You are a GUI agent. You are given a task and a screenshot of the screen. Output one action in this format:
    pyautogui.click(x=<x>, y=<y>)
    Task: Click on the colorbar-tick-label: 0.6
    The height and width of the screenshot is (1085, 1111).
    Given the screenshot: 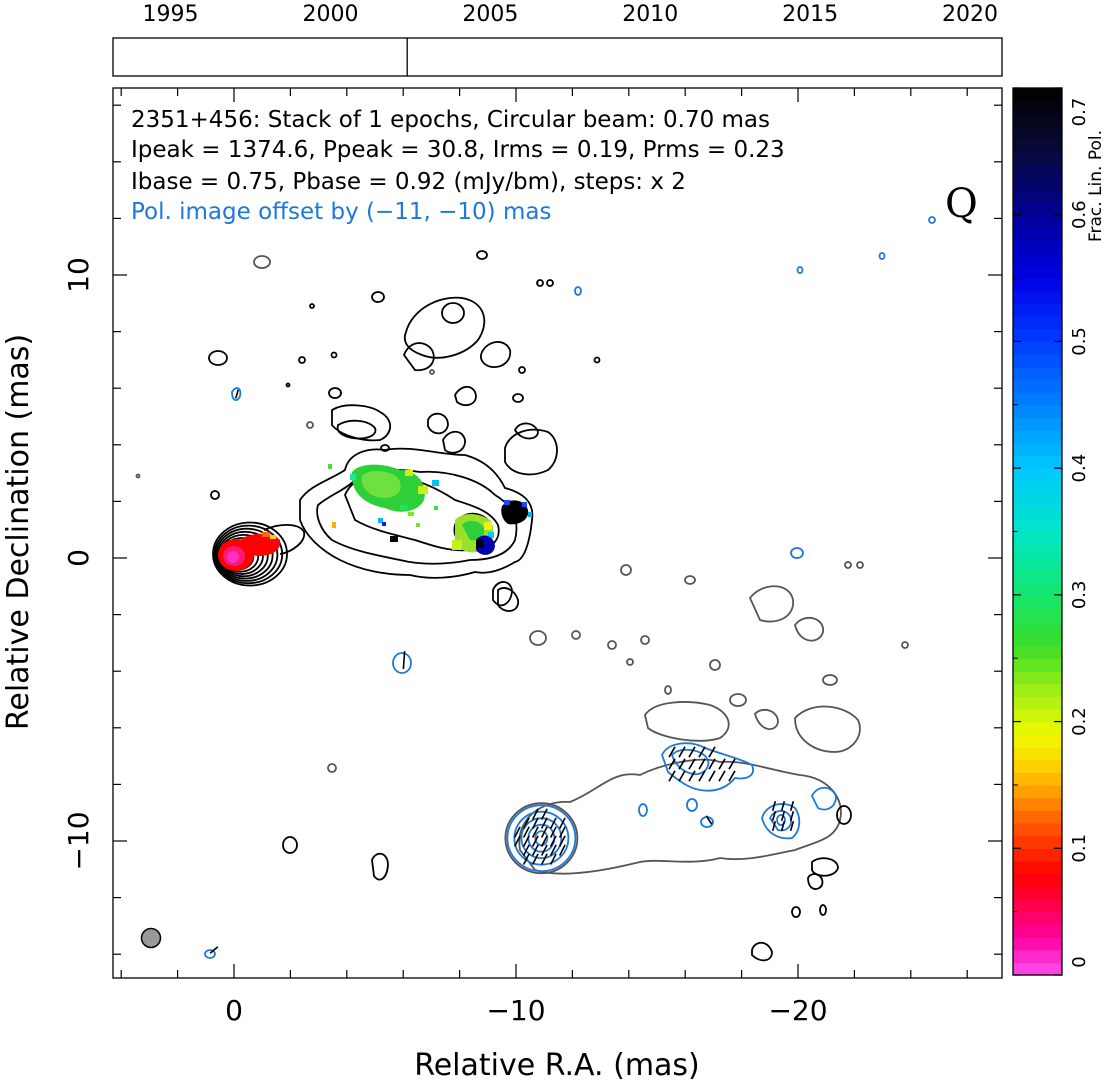 What is the action you would take?
    pyautogui.click(x=1079, y=214)
    